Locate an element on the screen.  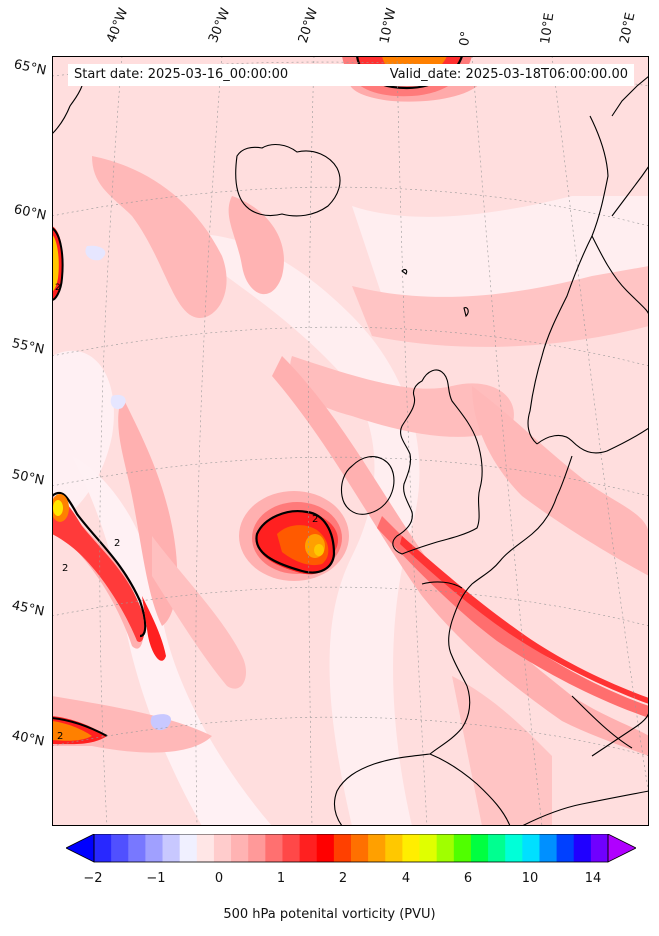
colorbar-tick: −1 is located at coordinates (156, 878).